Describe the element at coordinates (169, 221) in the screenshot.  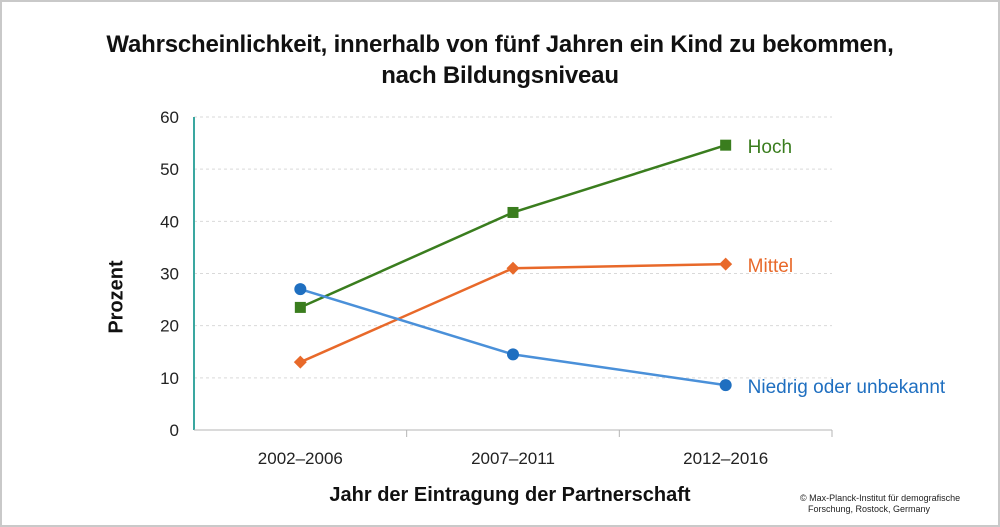
I see `y-tick-label: 40` at that location.